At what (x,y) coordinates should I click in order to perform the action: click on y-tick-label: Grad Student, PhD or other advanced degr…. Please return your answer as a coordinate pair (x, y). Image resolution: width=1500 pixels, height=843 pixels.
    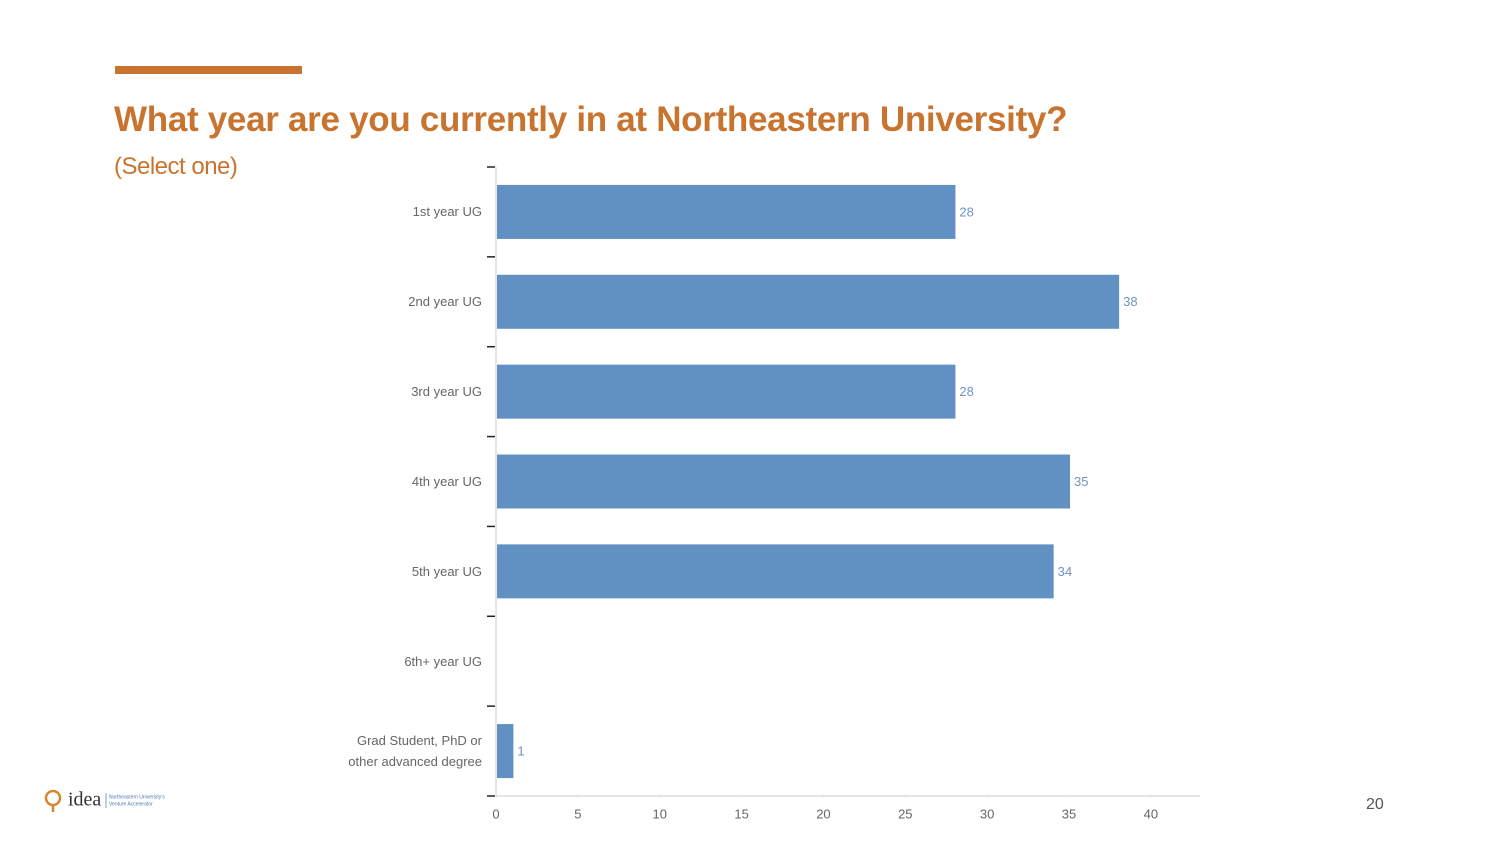
    Looking at the image, I should click on (415, 751).